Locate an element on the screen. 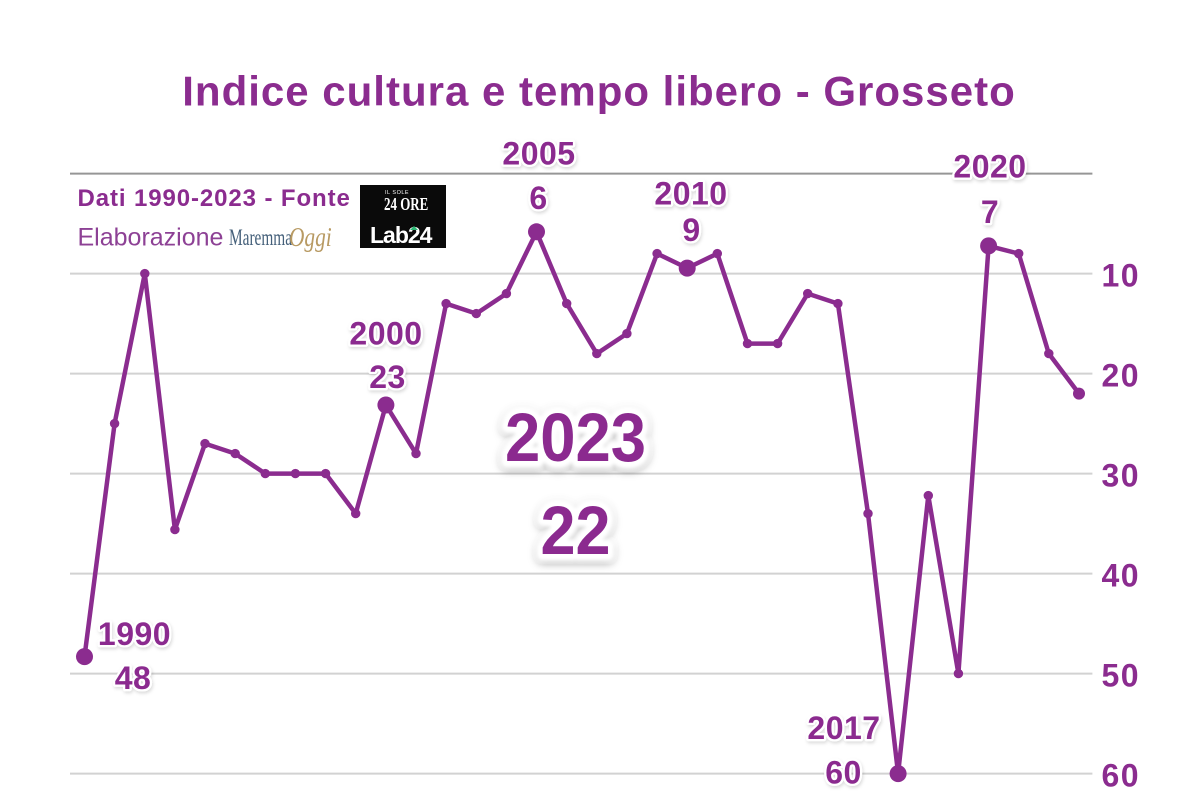  svg-text: 7 is located at coordinates (990, 212).